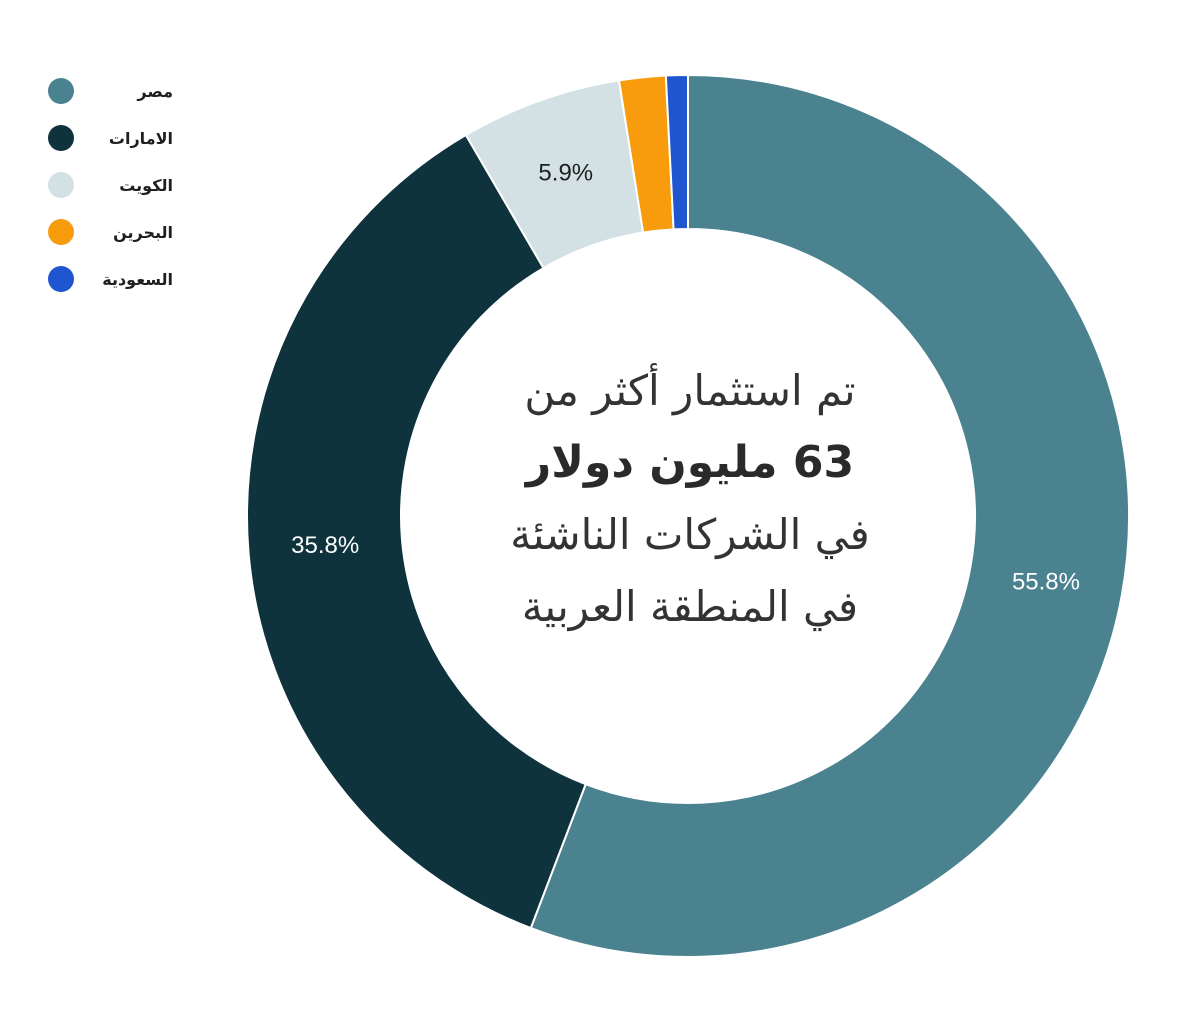  What do you see at coordinates (61, 138) in the screenshot?
I see `legend-swatch-uae` at bounding box center [61, 138].